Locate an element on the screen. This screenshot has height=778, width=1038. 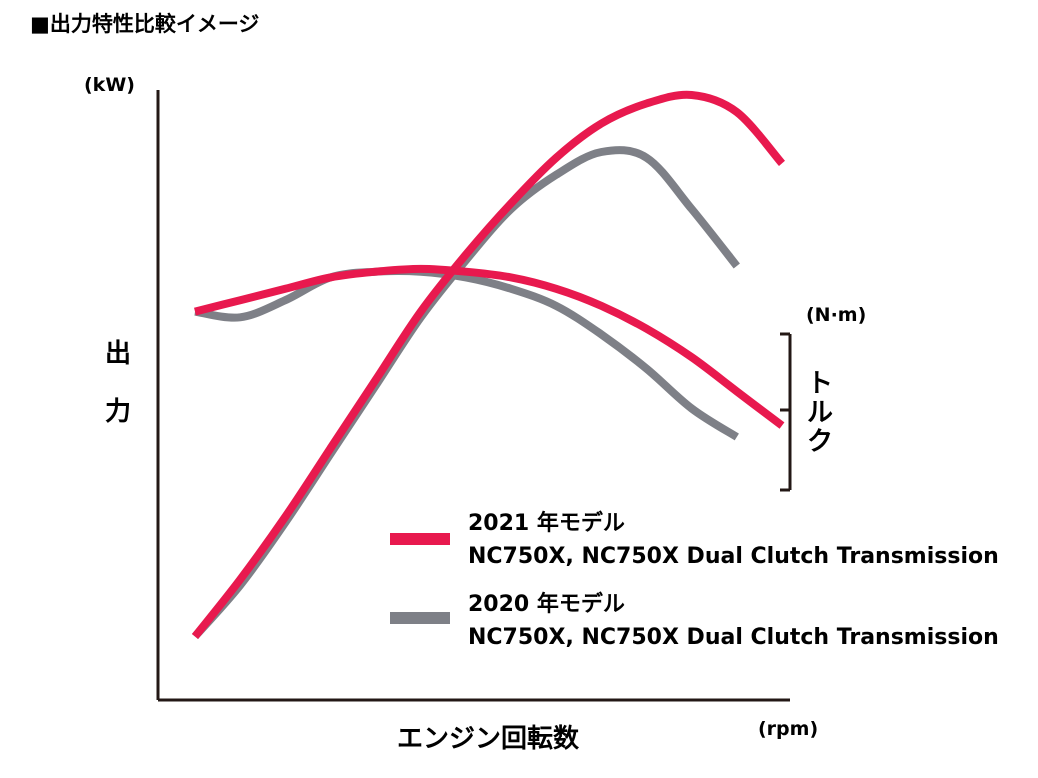
y-label-right-char-2: ル is located at coordinates (820, 413).